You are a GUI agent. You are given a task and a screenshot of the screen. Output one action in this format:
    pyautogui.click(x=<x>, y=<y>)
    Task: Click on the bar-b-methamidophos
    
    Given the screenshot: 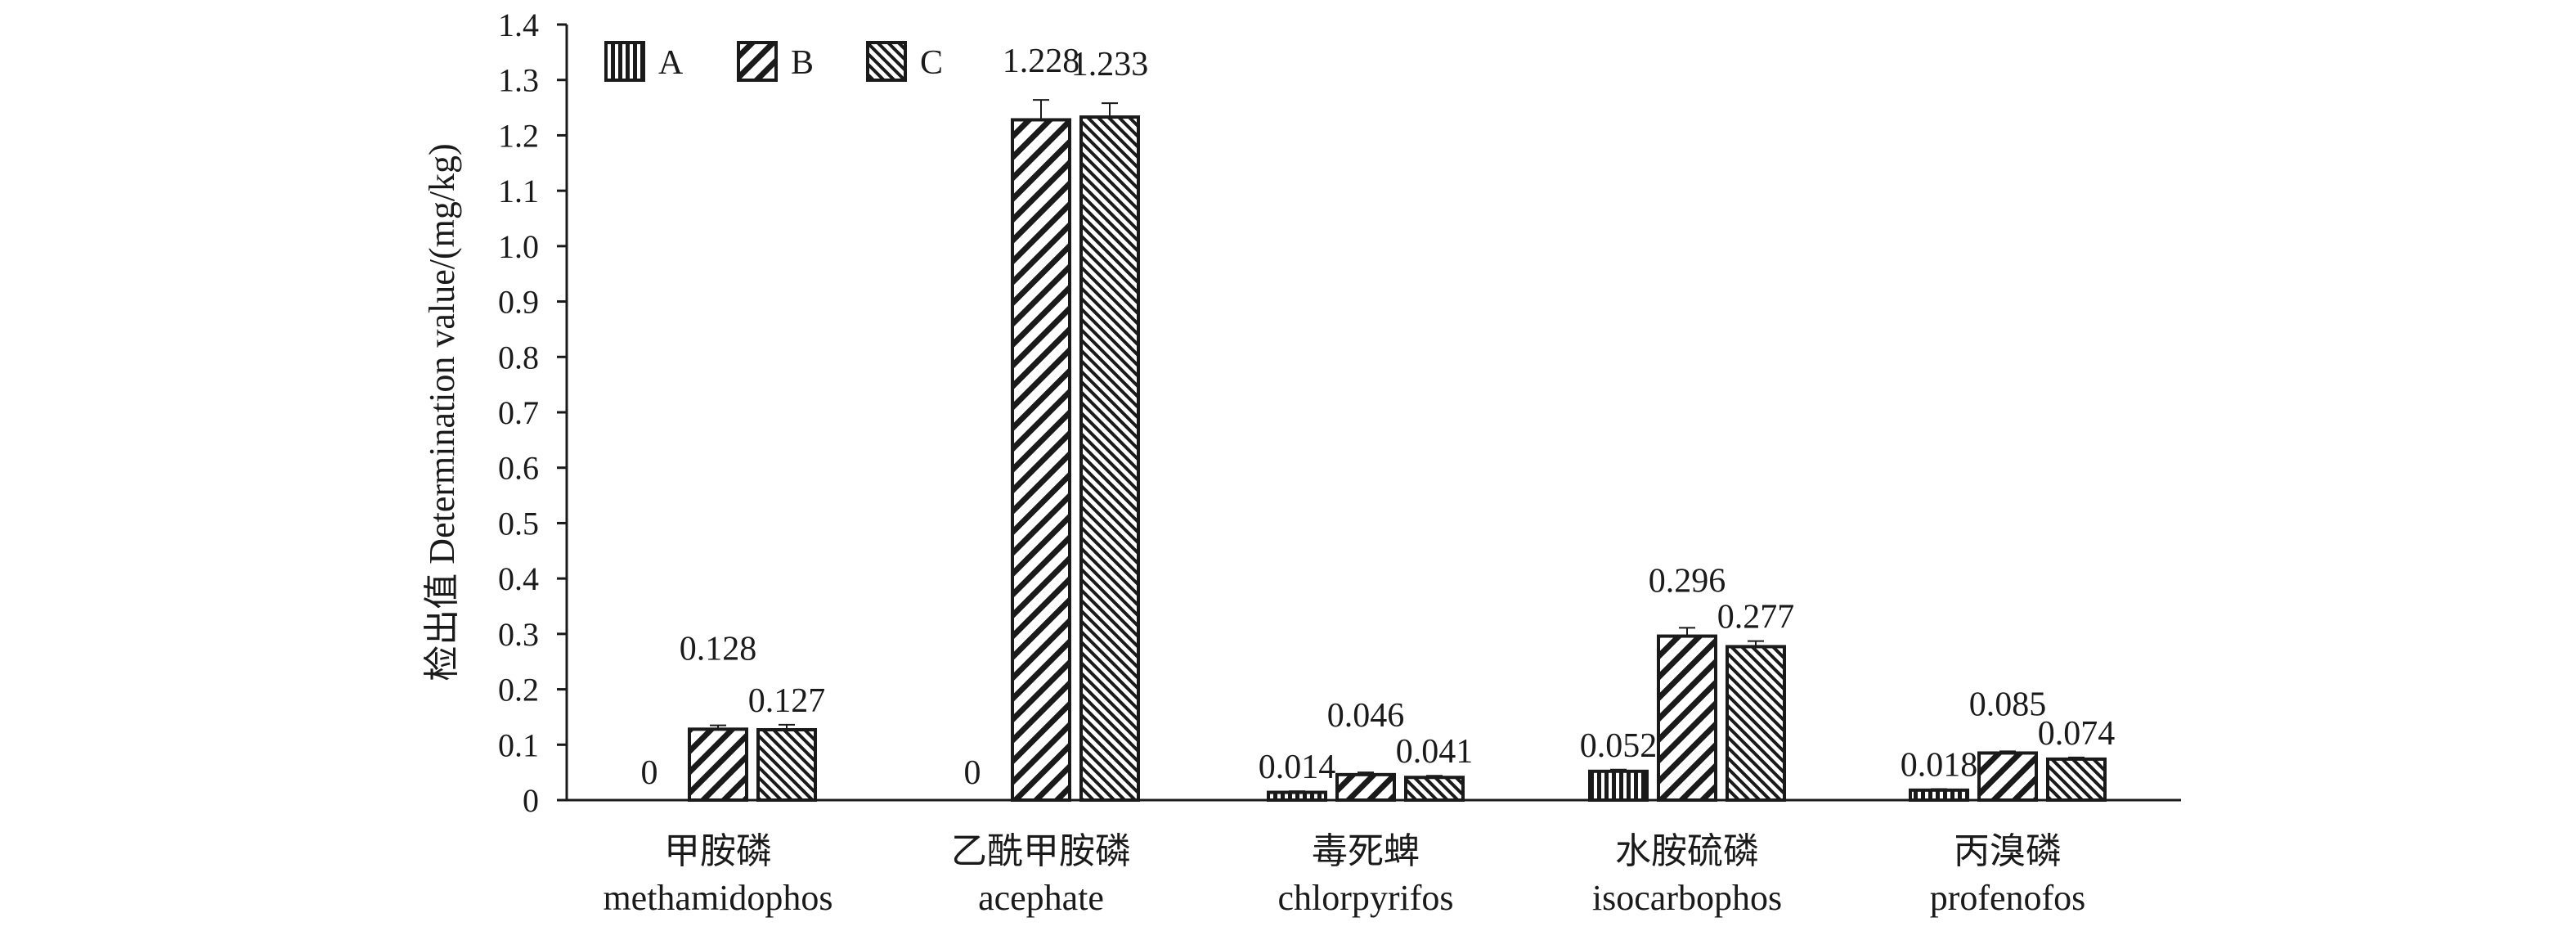 What is the action you would take?
    pyautogui.click(x=718, y=765)
    